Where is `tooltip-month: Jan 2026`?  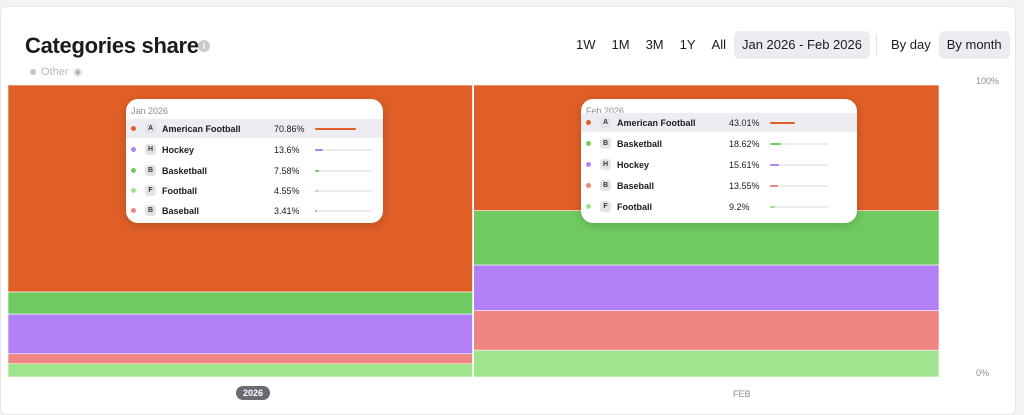
tooltip-month: Jan 2026 is located at coordinates (150, 111).